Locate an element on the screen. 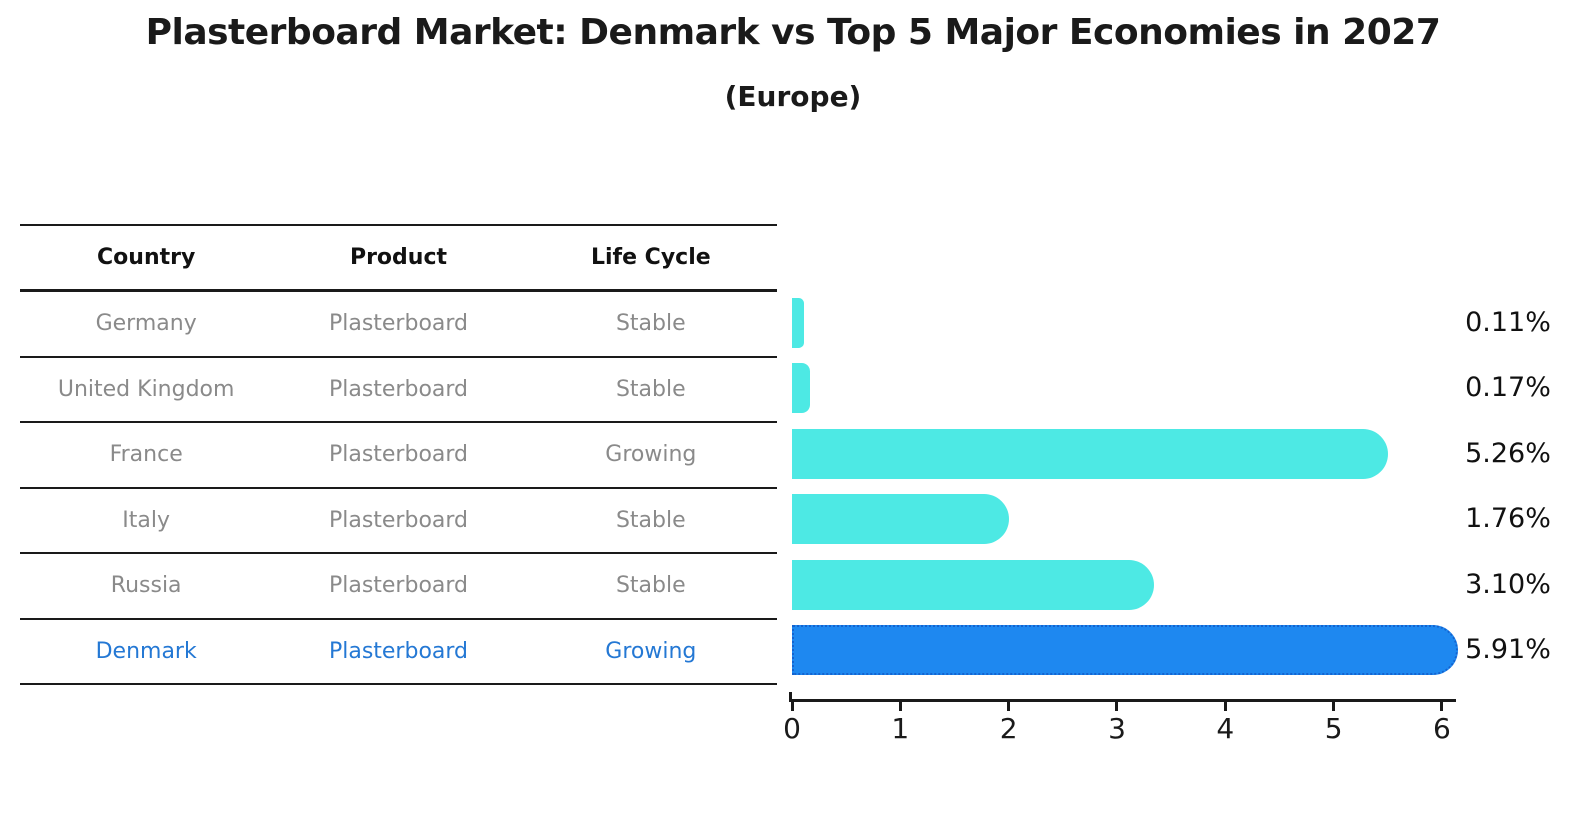 This screenshot has width=1586, height=823. table-row-united-kingdom: United Kingdom Plasterboard Stable is located at coordinates (398, 390).